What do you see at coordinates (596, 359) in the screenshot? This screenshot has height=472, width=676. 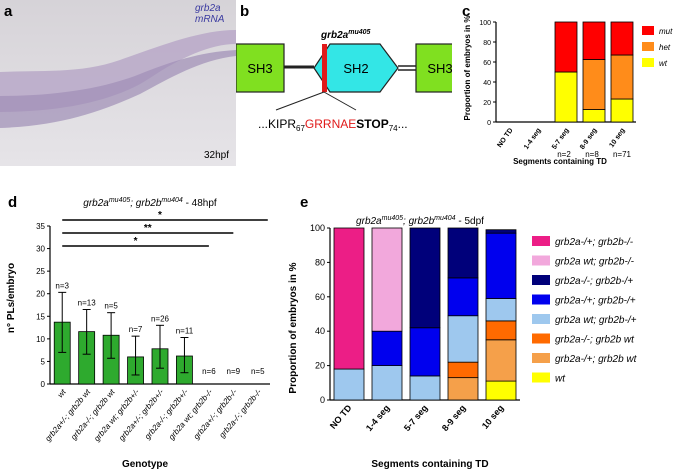 I see `legend-label: grb2a-/+; grb2b wt` at bounding box center [596, 359].